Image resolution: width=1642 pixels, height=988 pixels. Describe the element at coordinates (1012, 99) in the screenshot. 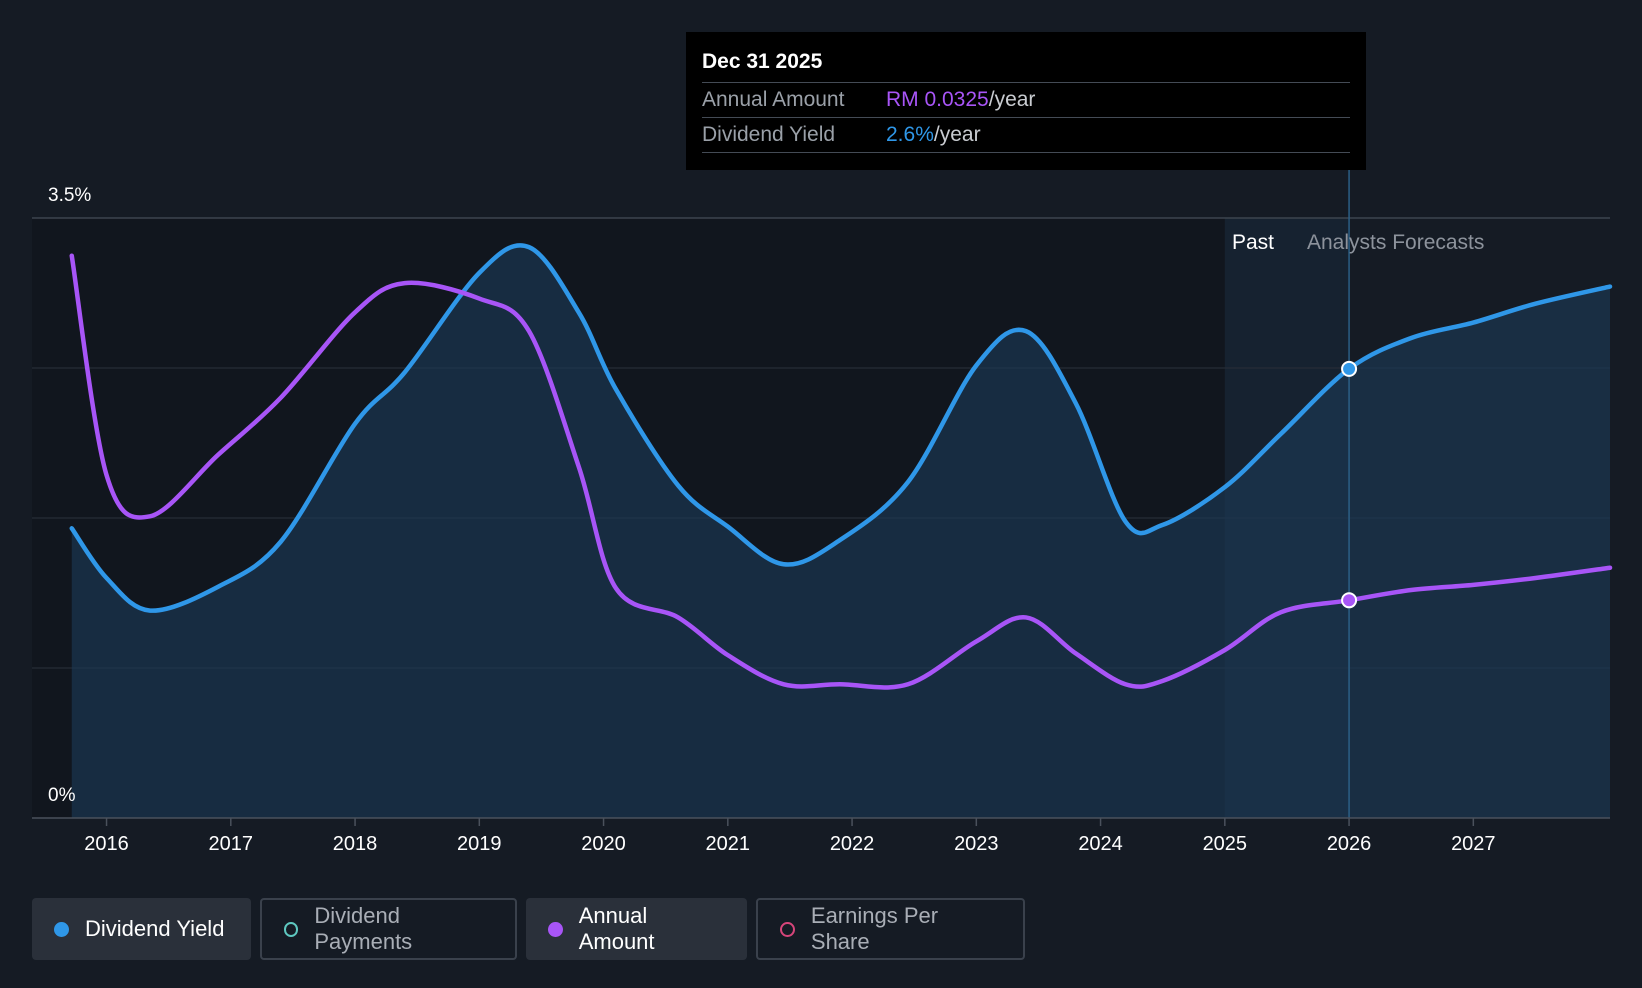

I see `tooltip-annual-amount-unit: /year` at that location.